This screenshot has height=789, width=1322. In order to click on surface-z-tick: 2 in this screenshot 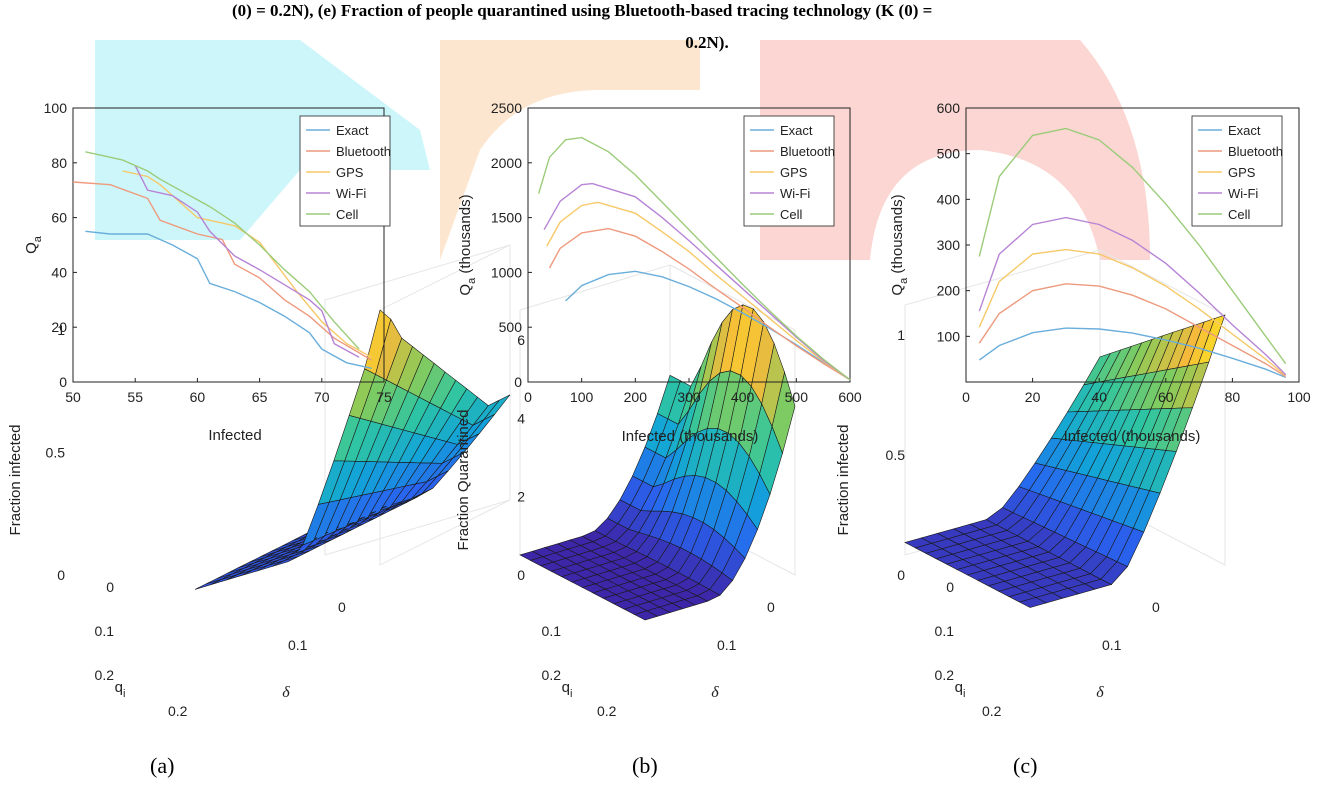, I will do `click(521, 497)`.